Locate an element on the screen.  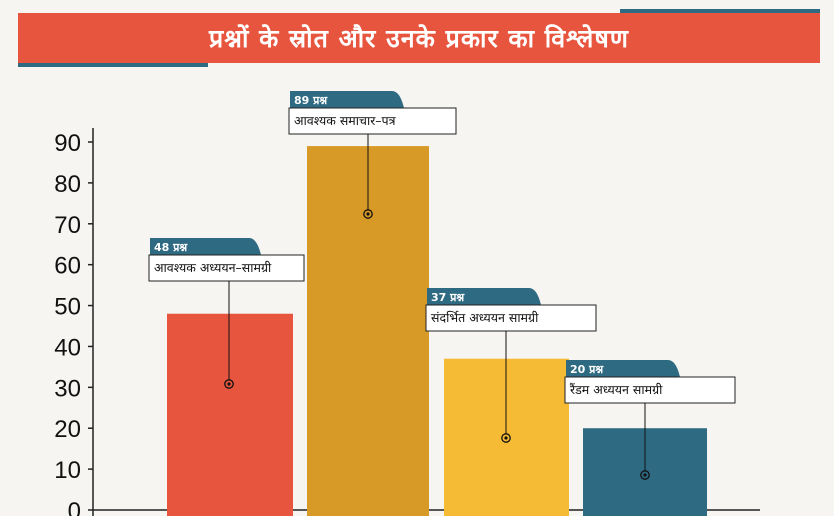
value-label: 37 प्रश्न is located at coordinates (448, 297).